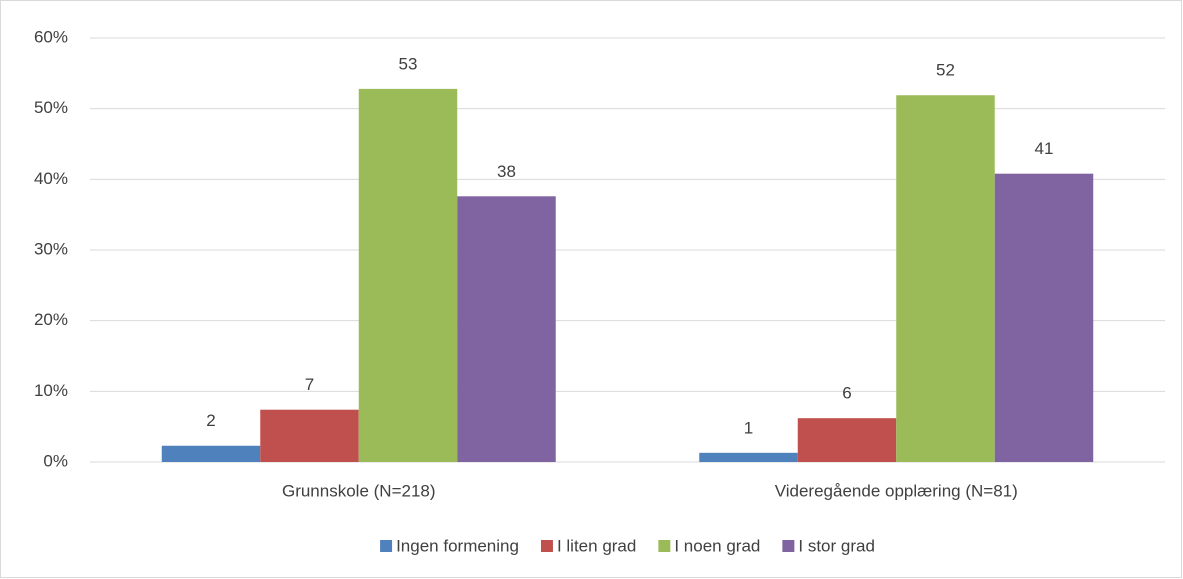 This screenshot has width=1183, height=579. I want to click on value-label: 41, so click(1044, 148).